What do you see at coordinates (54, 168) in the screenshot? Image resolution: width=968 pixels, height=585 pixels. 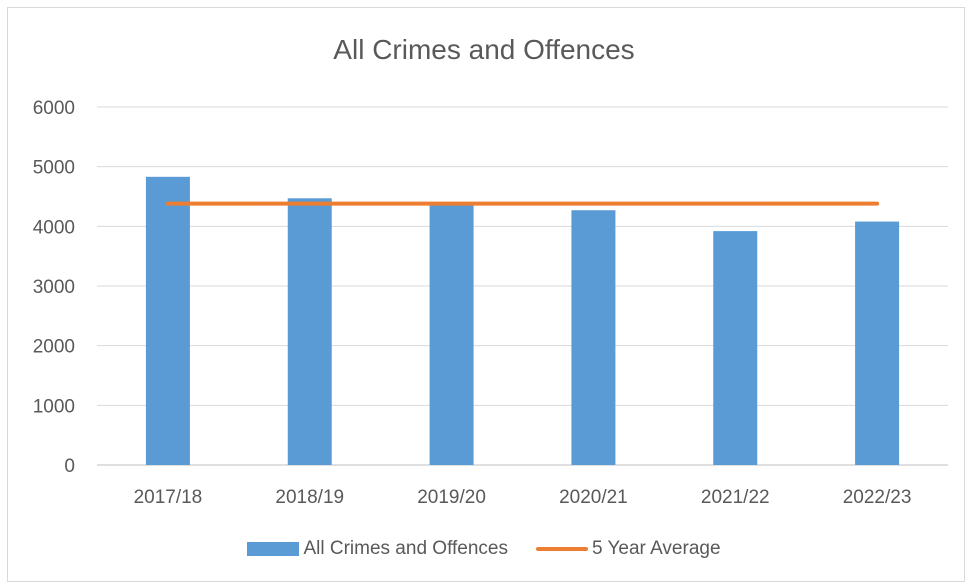 I see `y-tick-label: 5000` at bounding box center [54, 168].